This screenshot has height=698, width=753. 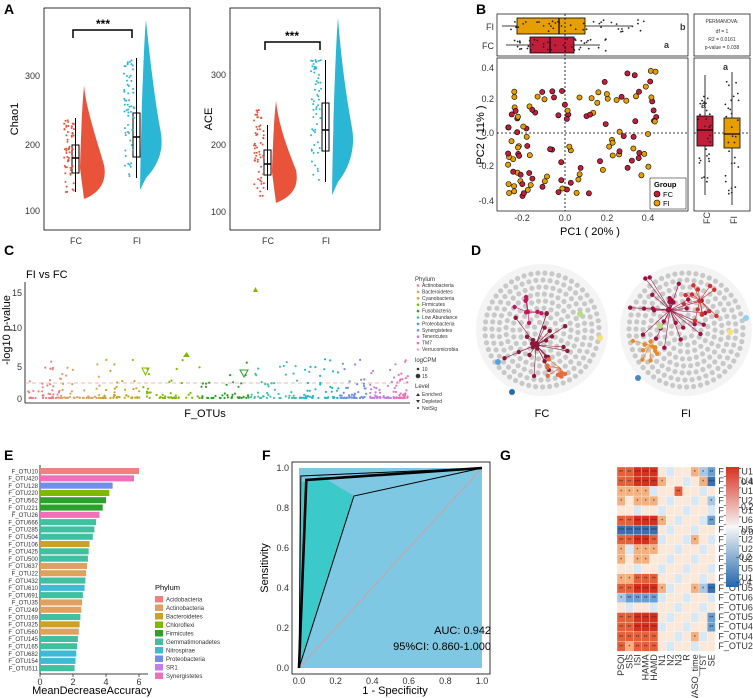 What do you see at coordinates (703, 663) in the screenshot?
I see `heatmap-col-label: TST` at bounding box center [703, 663].